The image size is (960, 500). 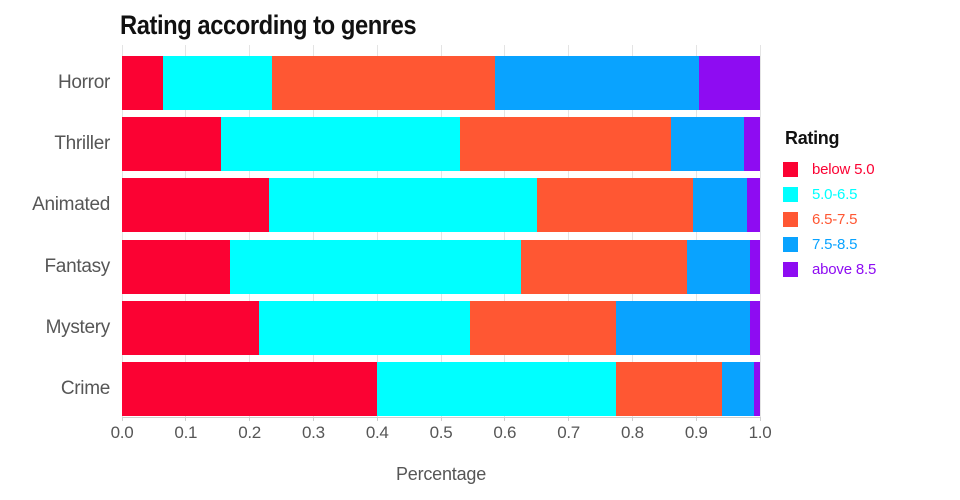 I want to click on genre-label: Mystery, so click(x=78, y=327).